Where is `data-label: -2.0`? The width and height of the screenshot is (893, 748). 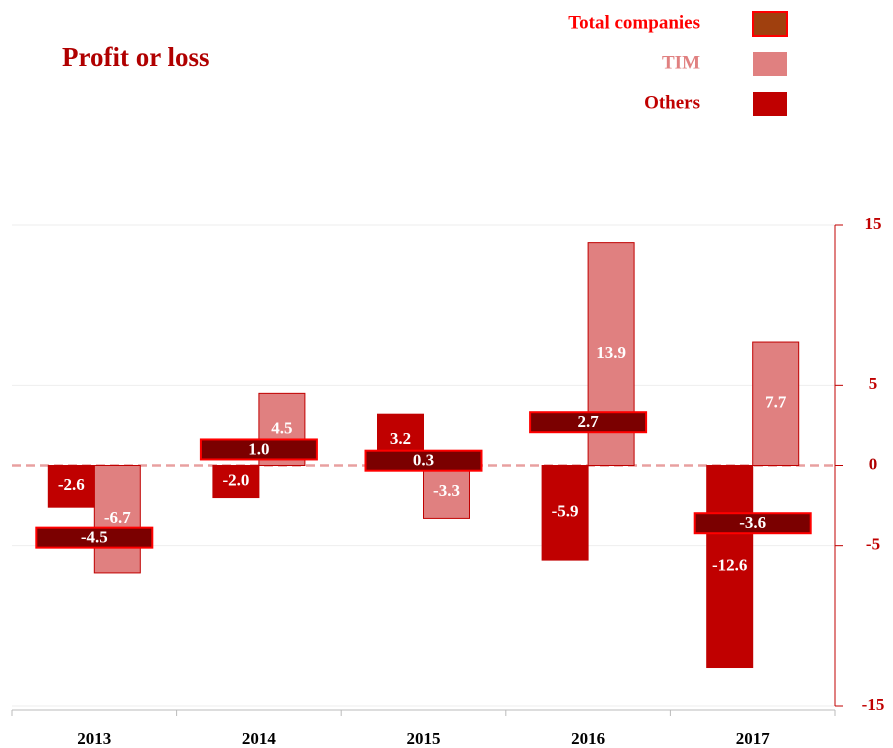 data-label: -2.0 is located at coordinates (235, 479).